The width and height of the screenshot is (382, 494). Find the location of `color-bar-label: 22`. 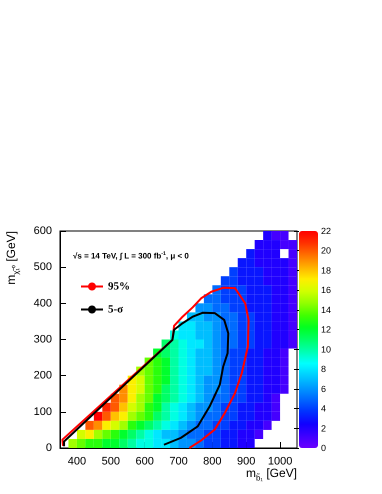

color-bar-label: 22 is located at coordinates (326, 231).